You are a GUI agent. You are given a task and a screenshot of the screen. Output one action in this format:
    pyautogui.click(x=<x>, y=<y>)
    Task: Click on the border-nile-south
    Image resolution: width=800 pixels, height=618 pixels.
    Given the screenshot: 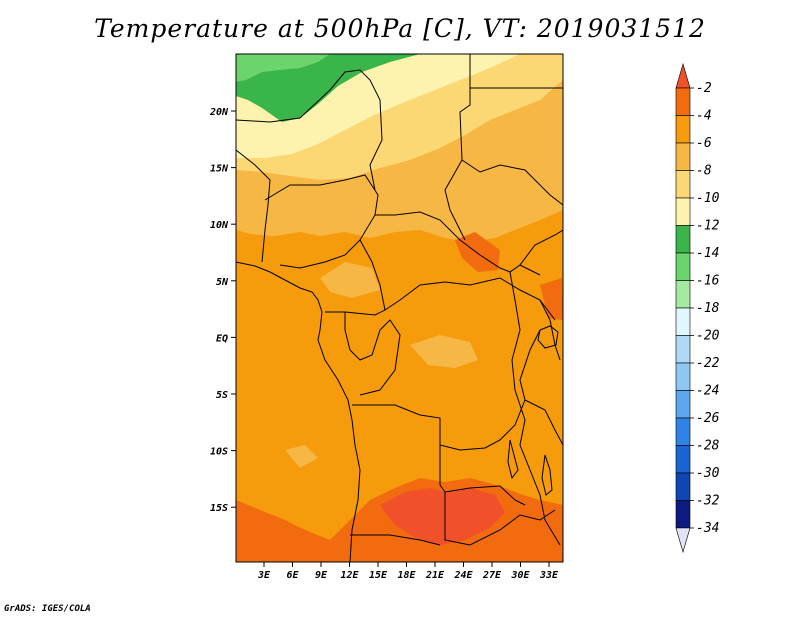 What is the action you would take?
    pyautogui.click(x=541, y=247)
    